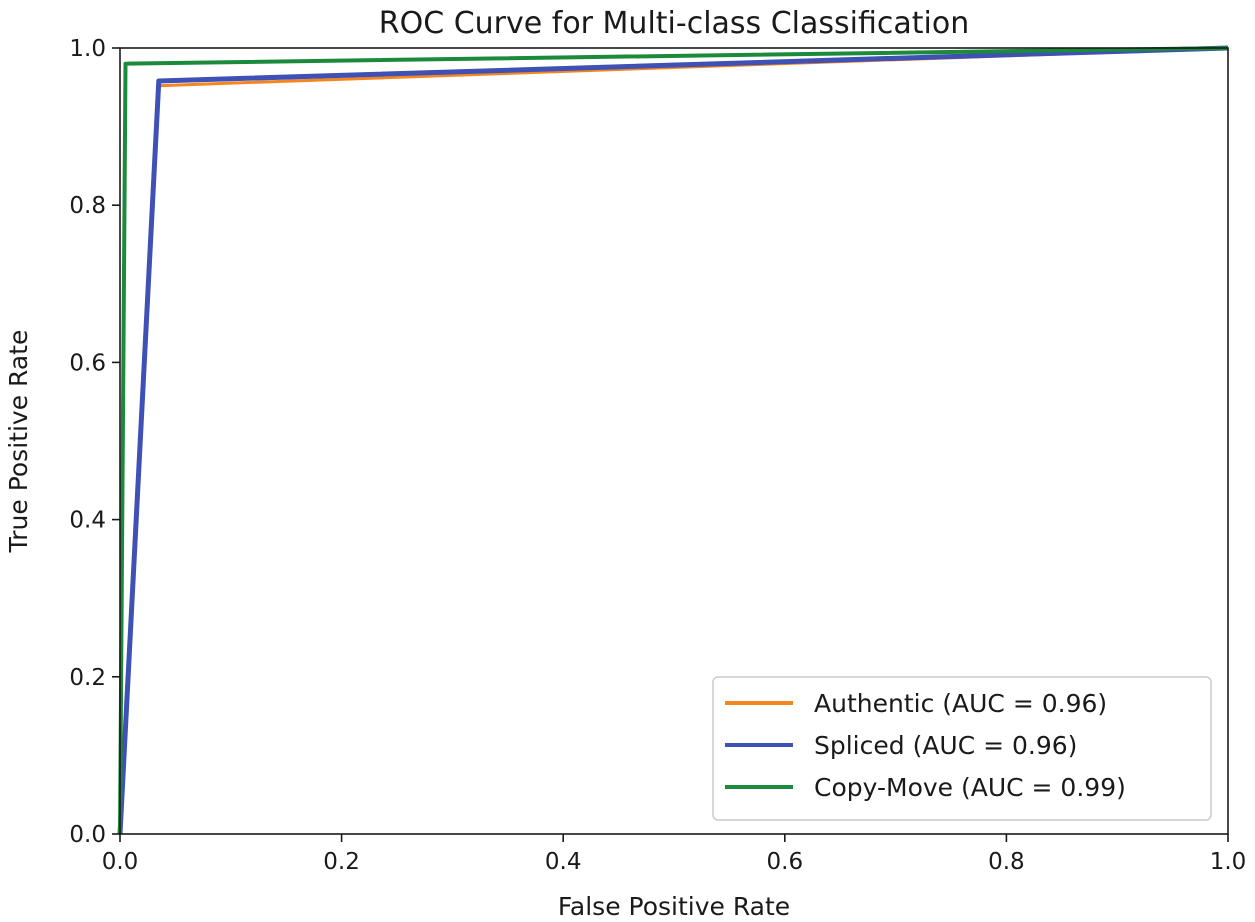 This screenshot has width=1255, height=922. Describe the element at coordinates (785, 862) in the screenshot. I see `x-tick-label: 0.6` at that location.